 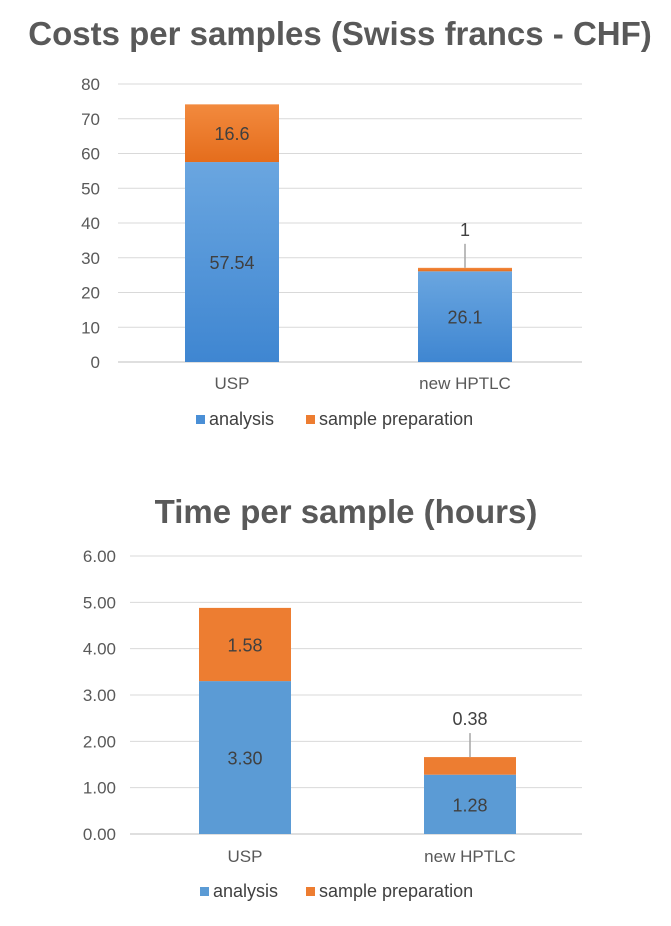 I want to click on y-tick-label: 0, so click(x=95, y=362).